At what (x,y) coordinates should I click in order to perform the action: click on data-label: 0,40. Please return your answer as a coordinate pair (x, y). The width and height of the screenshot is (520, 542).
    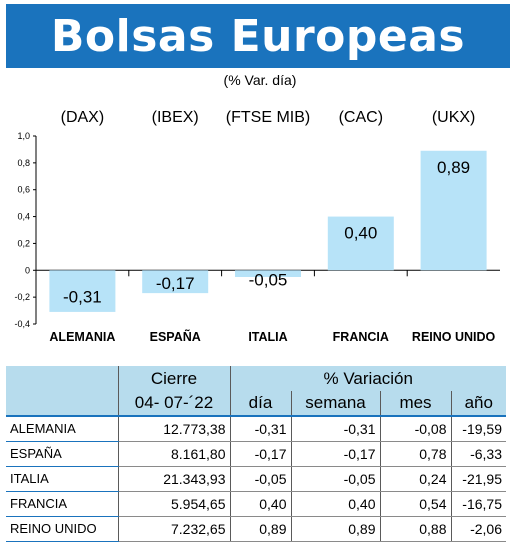
    Looking at the image, I should click on (360, 233).